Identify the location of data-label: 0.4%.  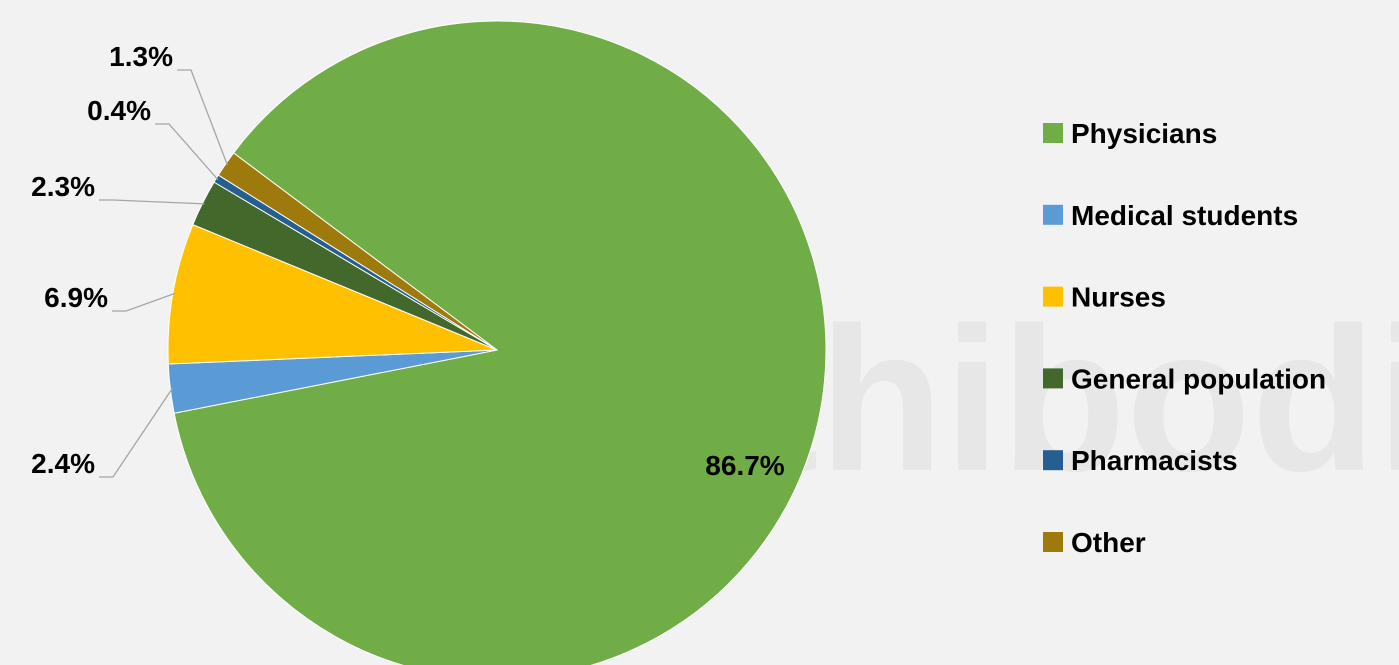
(119, 110).